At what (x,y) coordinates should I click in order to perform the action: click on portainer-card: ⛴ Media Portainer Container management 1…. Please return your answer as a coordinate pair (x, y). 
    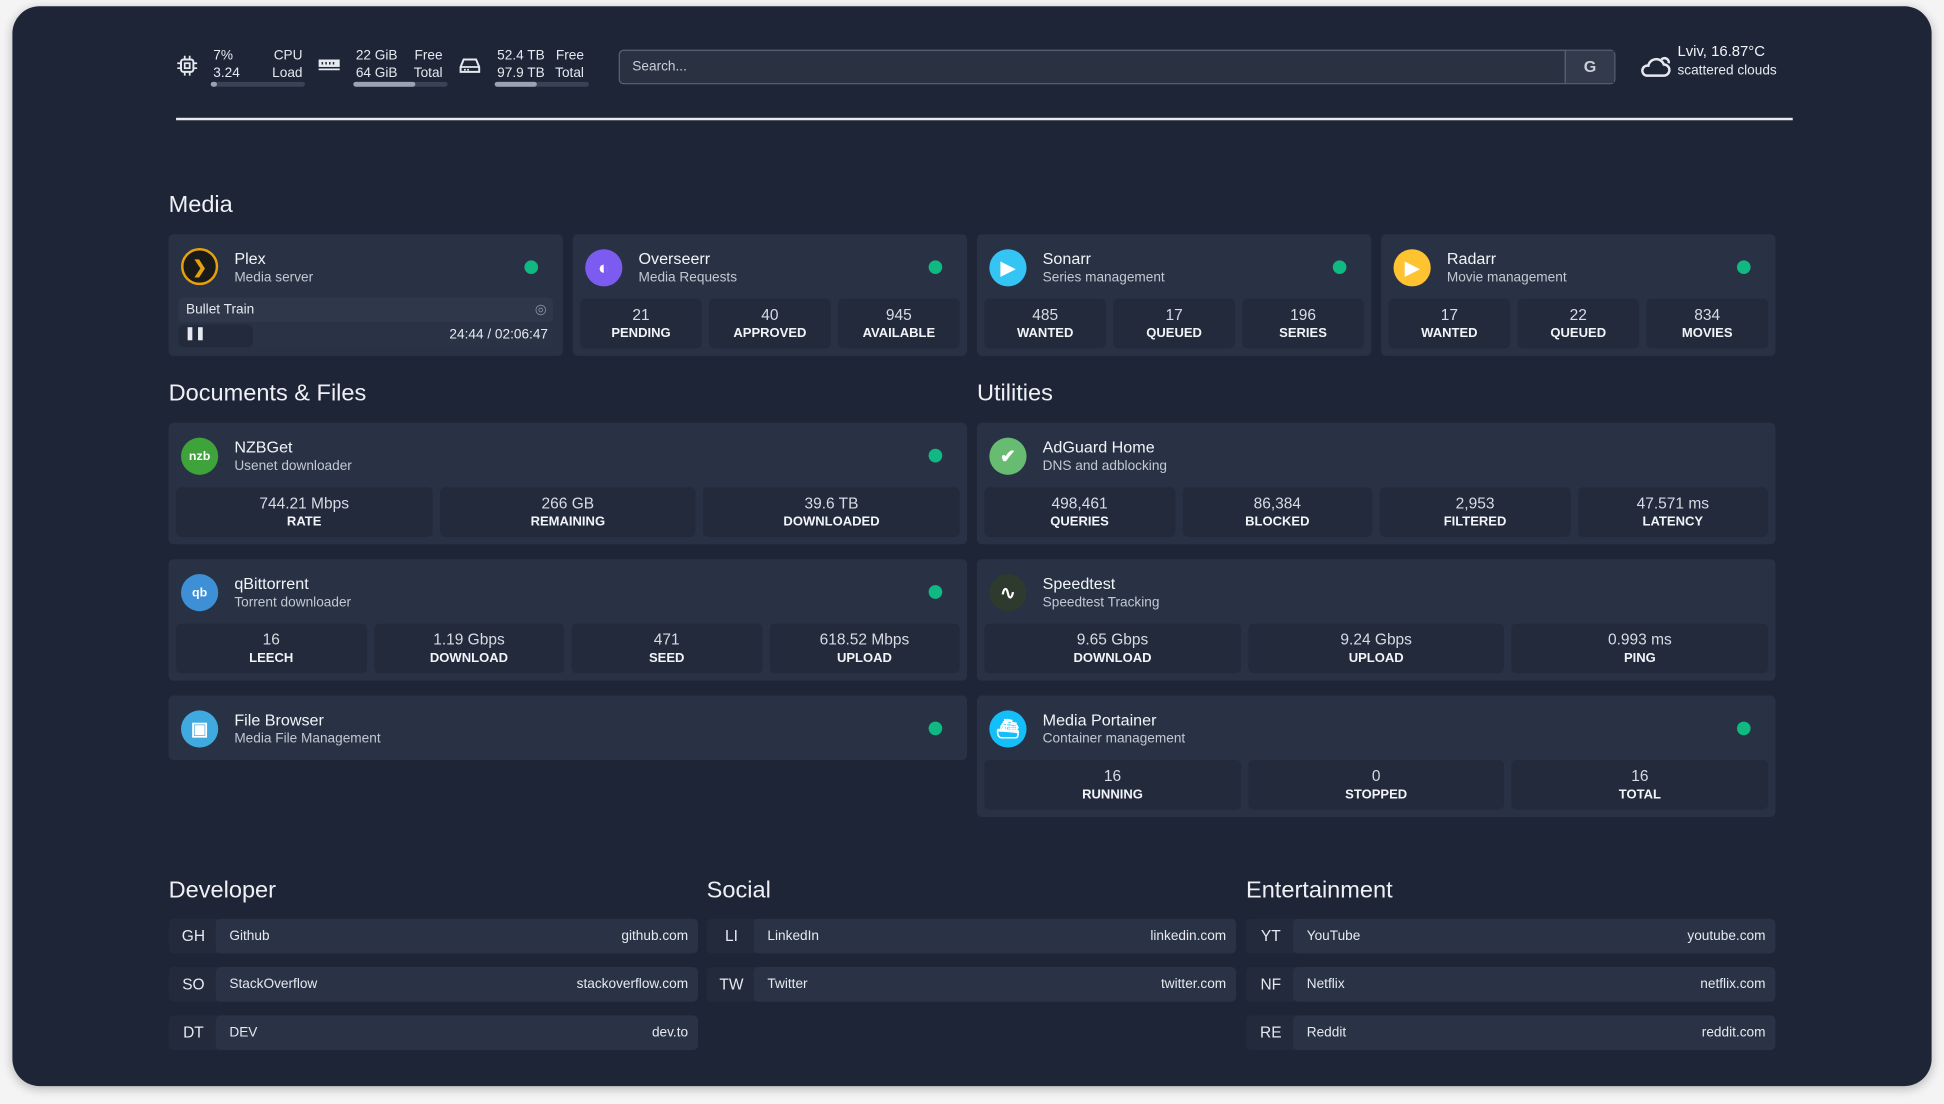
    Looking at the image, I should click on (1376, 756).